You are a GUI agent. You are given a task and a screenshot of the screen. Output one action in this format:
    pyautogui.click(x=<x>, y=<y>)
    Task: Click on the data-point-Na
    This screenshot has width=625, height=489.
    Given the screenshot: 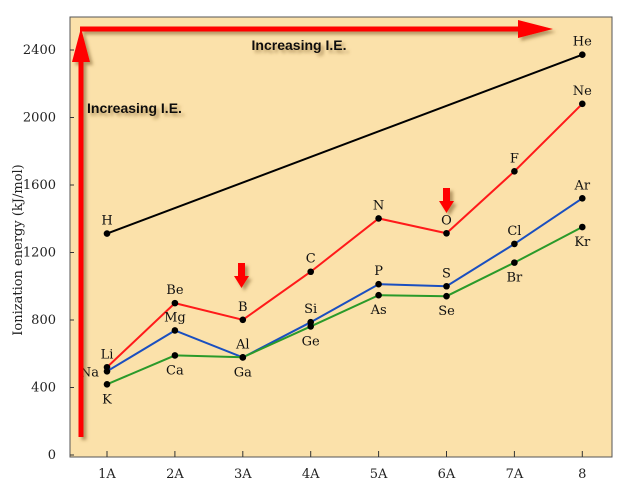 What is the action you would take?
    pyautogui.click(x=107, y=371)
    